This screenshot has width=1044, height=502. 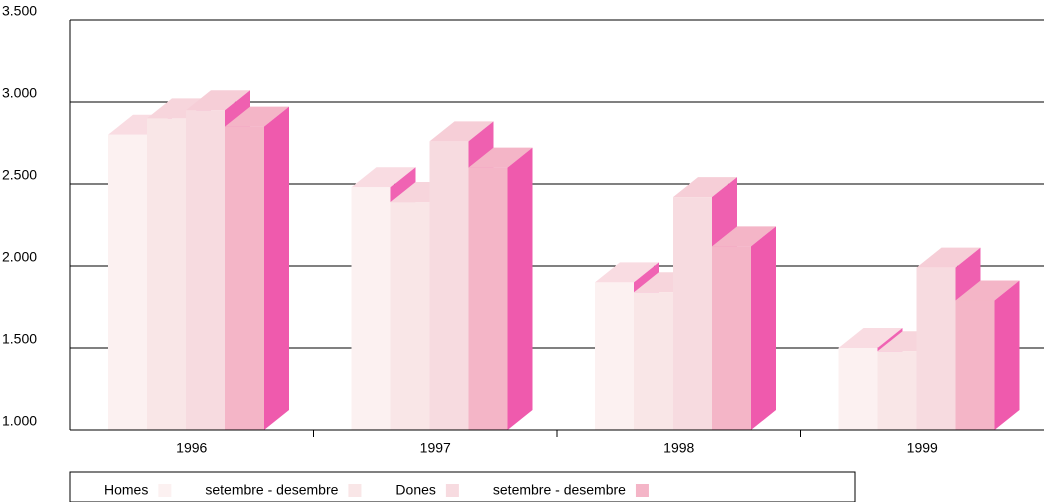 What do you see at coordinates (126, 490) in the screenshot?
I see `legend-label: Homes` at bounding box center [126, 490].